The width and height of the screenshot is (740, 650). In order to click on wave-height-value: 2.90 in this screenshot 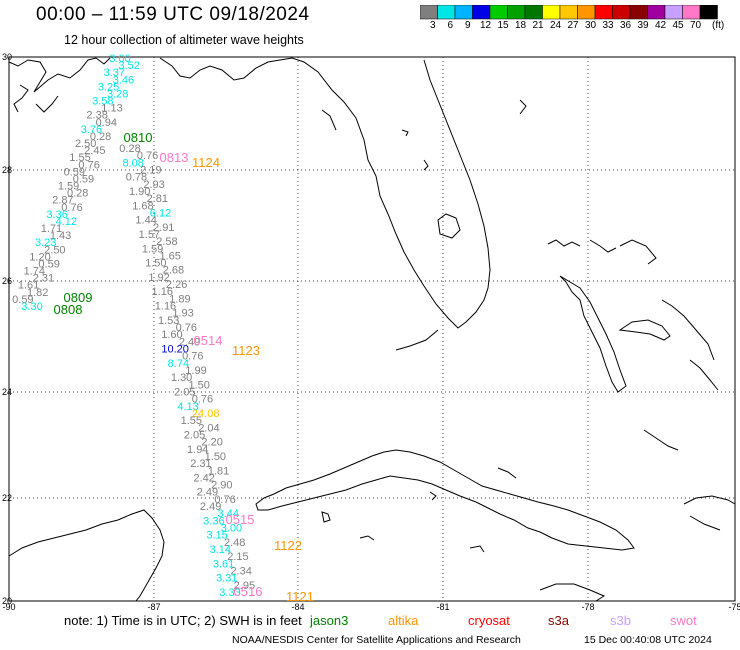, I will do `click(221, 486)`.